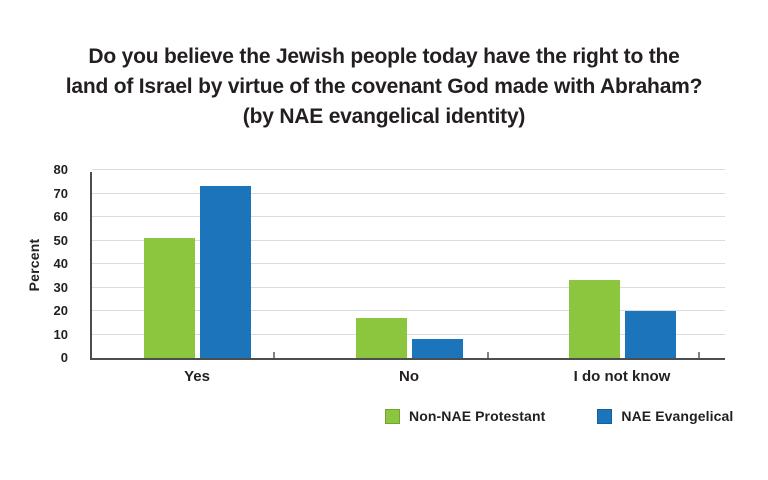 The height and width of the screenshot is (480, 768). I want to click on bar-no-nae-evangelical, so click(437, 348).